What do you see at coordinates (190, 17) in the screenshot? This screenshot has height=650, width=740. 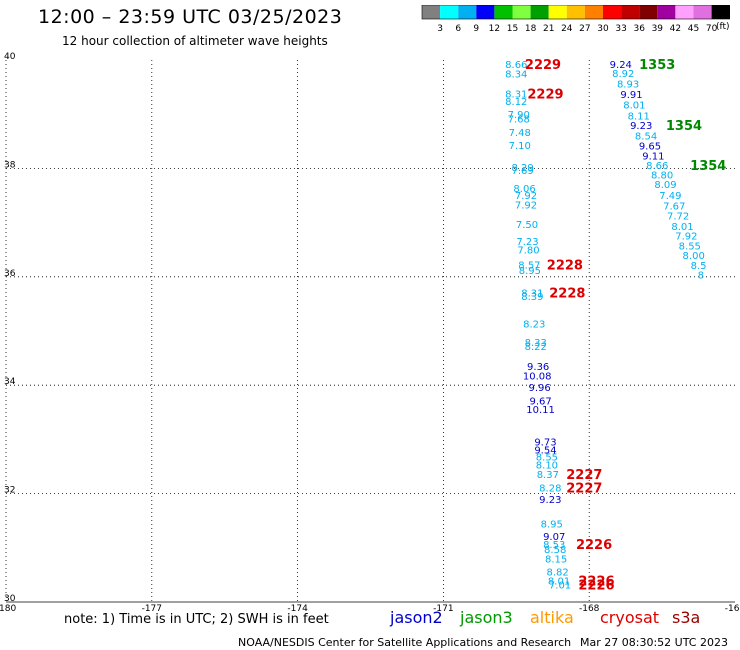 I see `chart-title: 12:00 – 23:59 UTC 03/25/2023` at bounding box center [190, 17].